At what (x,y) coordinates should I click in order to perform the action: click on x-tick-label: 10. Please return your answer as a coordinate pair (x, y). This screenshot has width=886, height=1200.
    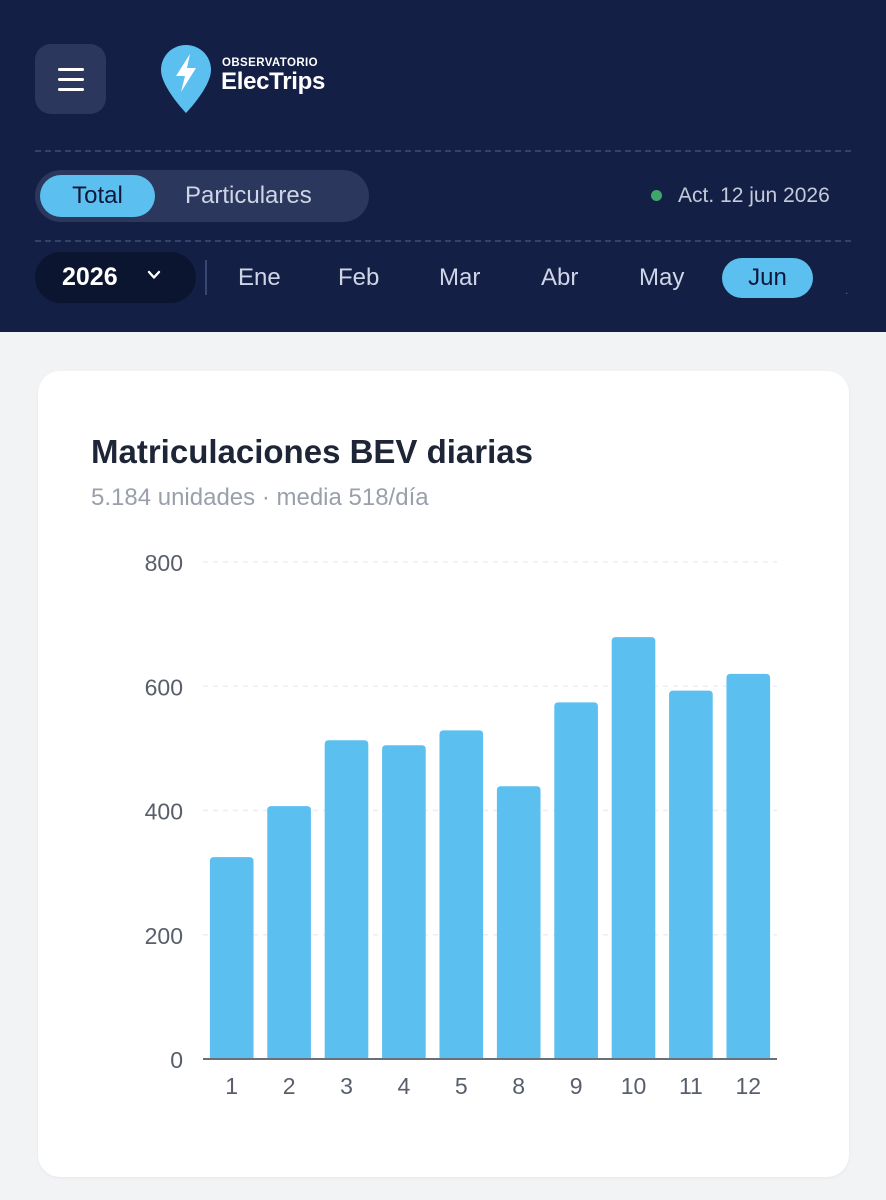
    Looking at the image, I should click on (634, 1086).